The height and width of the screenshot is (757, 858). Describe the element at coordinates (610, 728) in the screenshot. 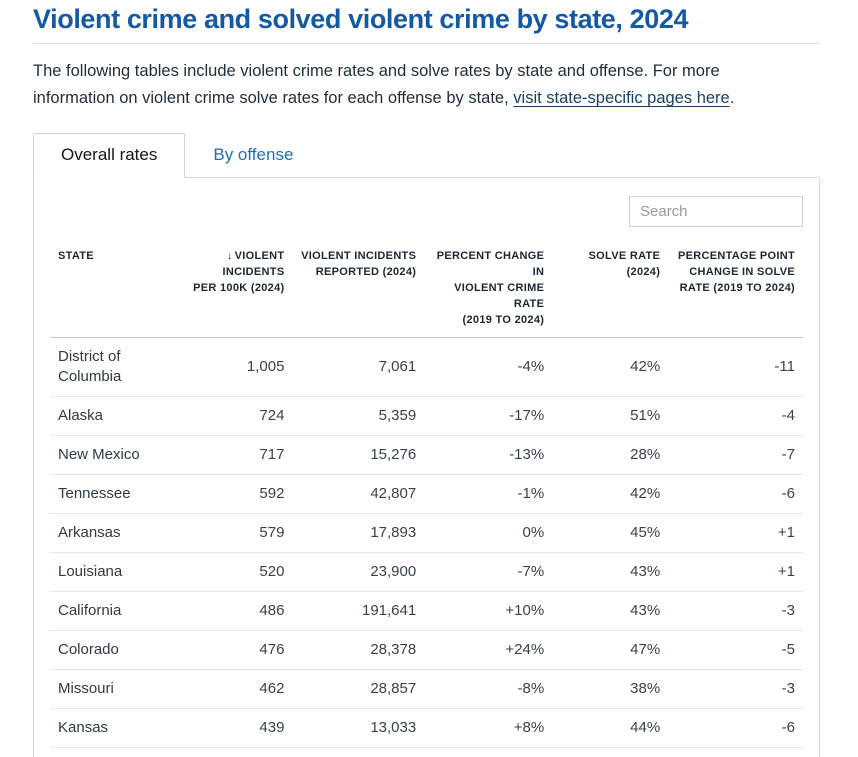

I see `cell-solve-rate: 44%` at that location.